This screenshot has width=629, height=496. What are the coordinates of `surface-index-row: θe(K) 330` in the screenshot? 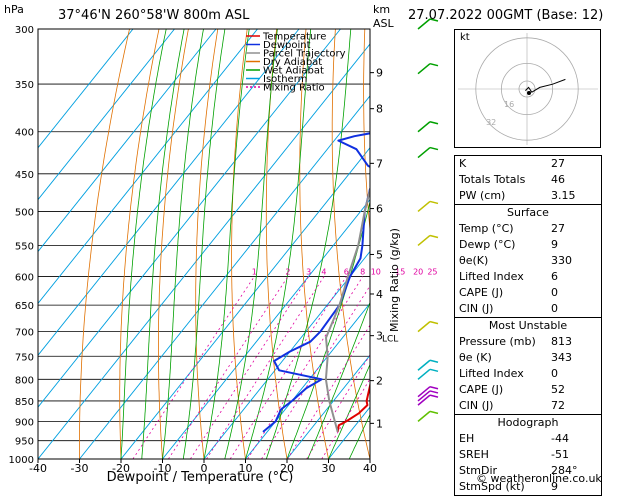 It's located at (528, 261).